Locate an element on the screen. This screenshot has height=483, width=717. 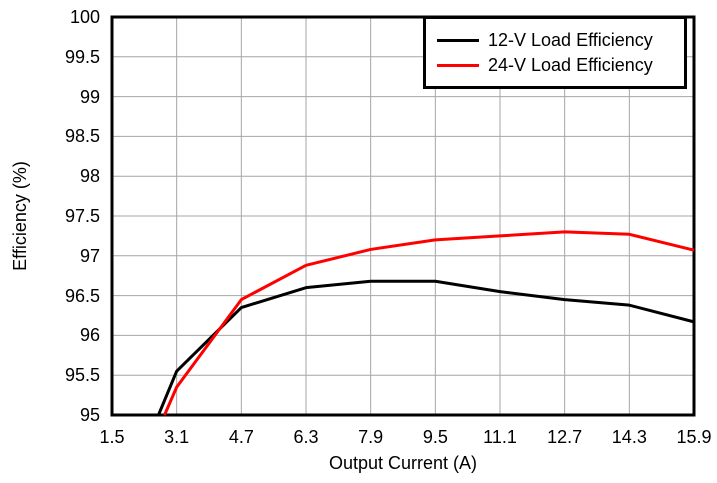
y-tick-label: 97 is located at coordinates (89, 255).